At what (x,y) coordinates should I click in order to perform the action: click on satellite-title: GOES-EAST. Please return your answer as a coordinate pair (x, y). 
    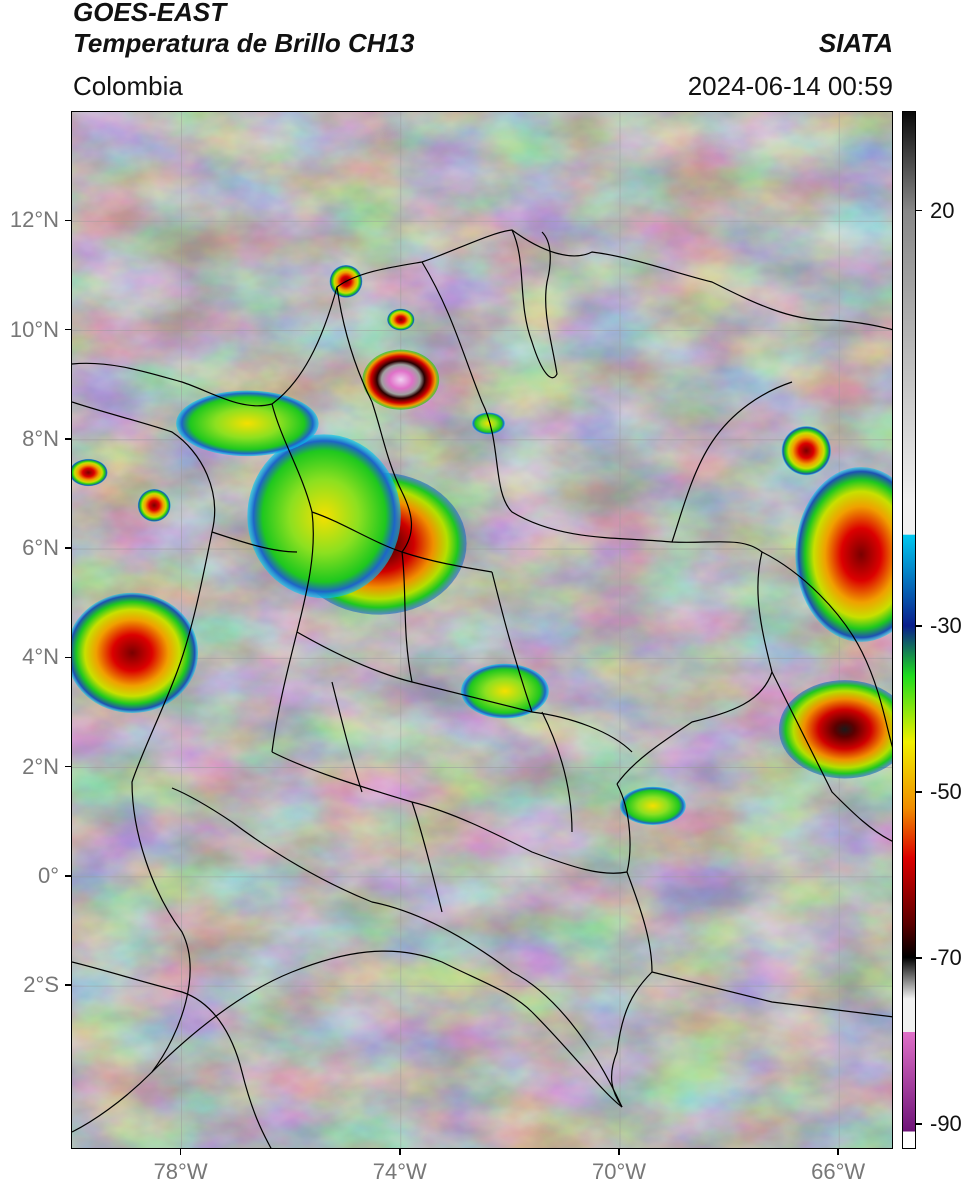
    Looking at the image, I should click on (150, 13).